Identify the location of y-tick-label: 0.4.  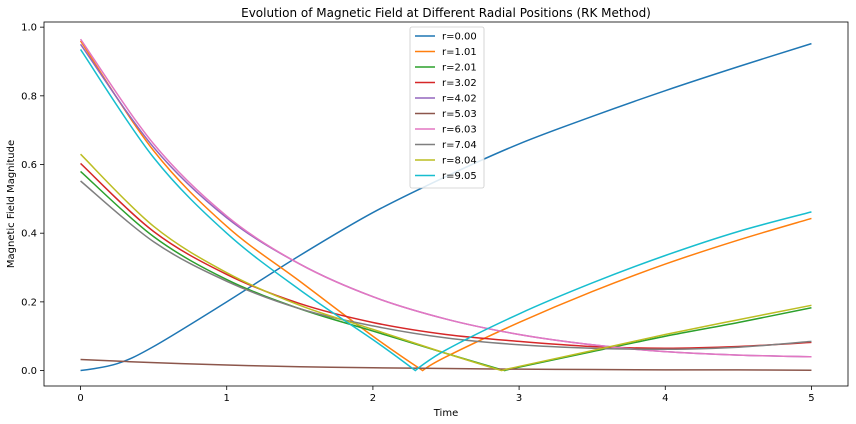
(29, 234).